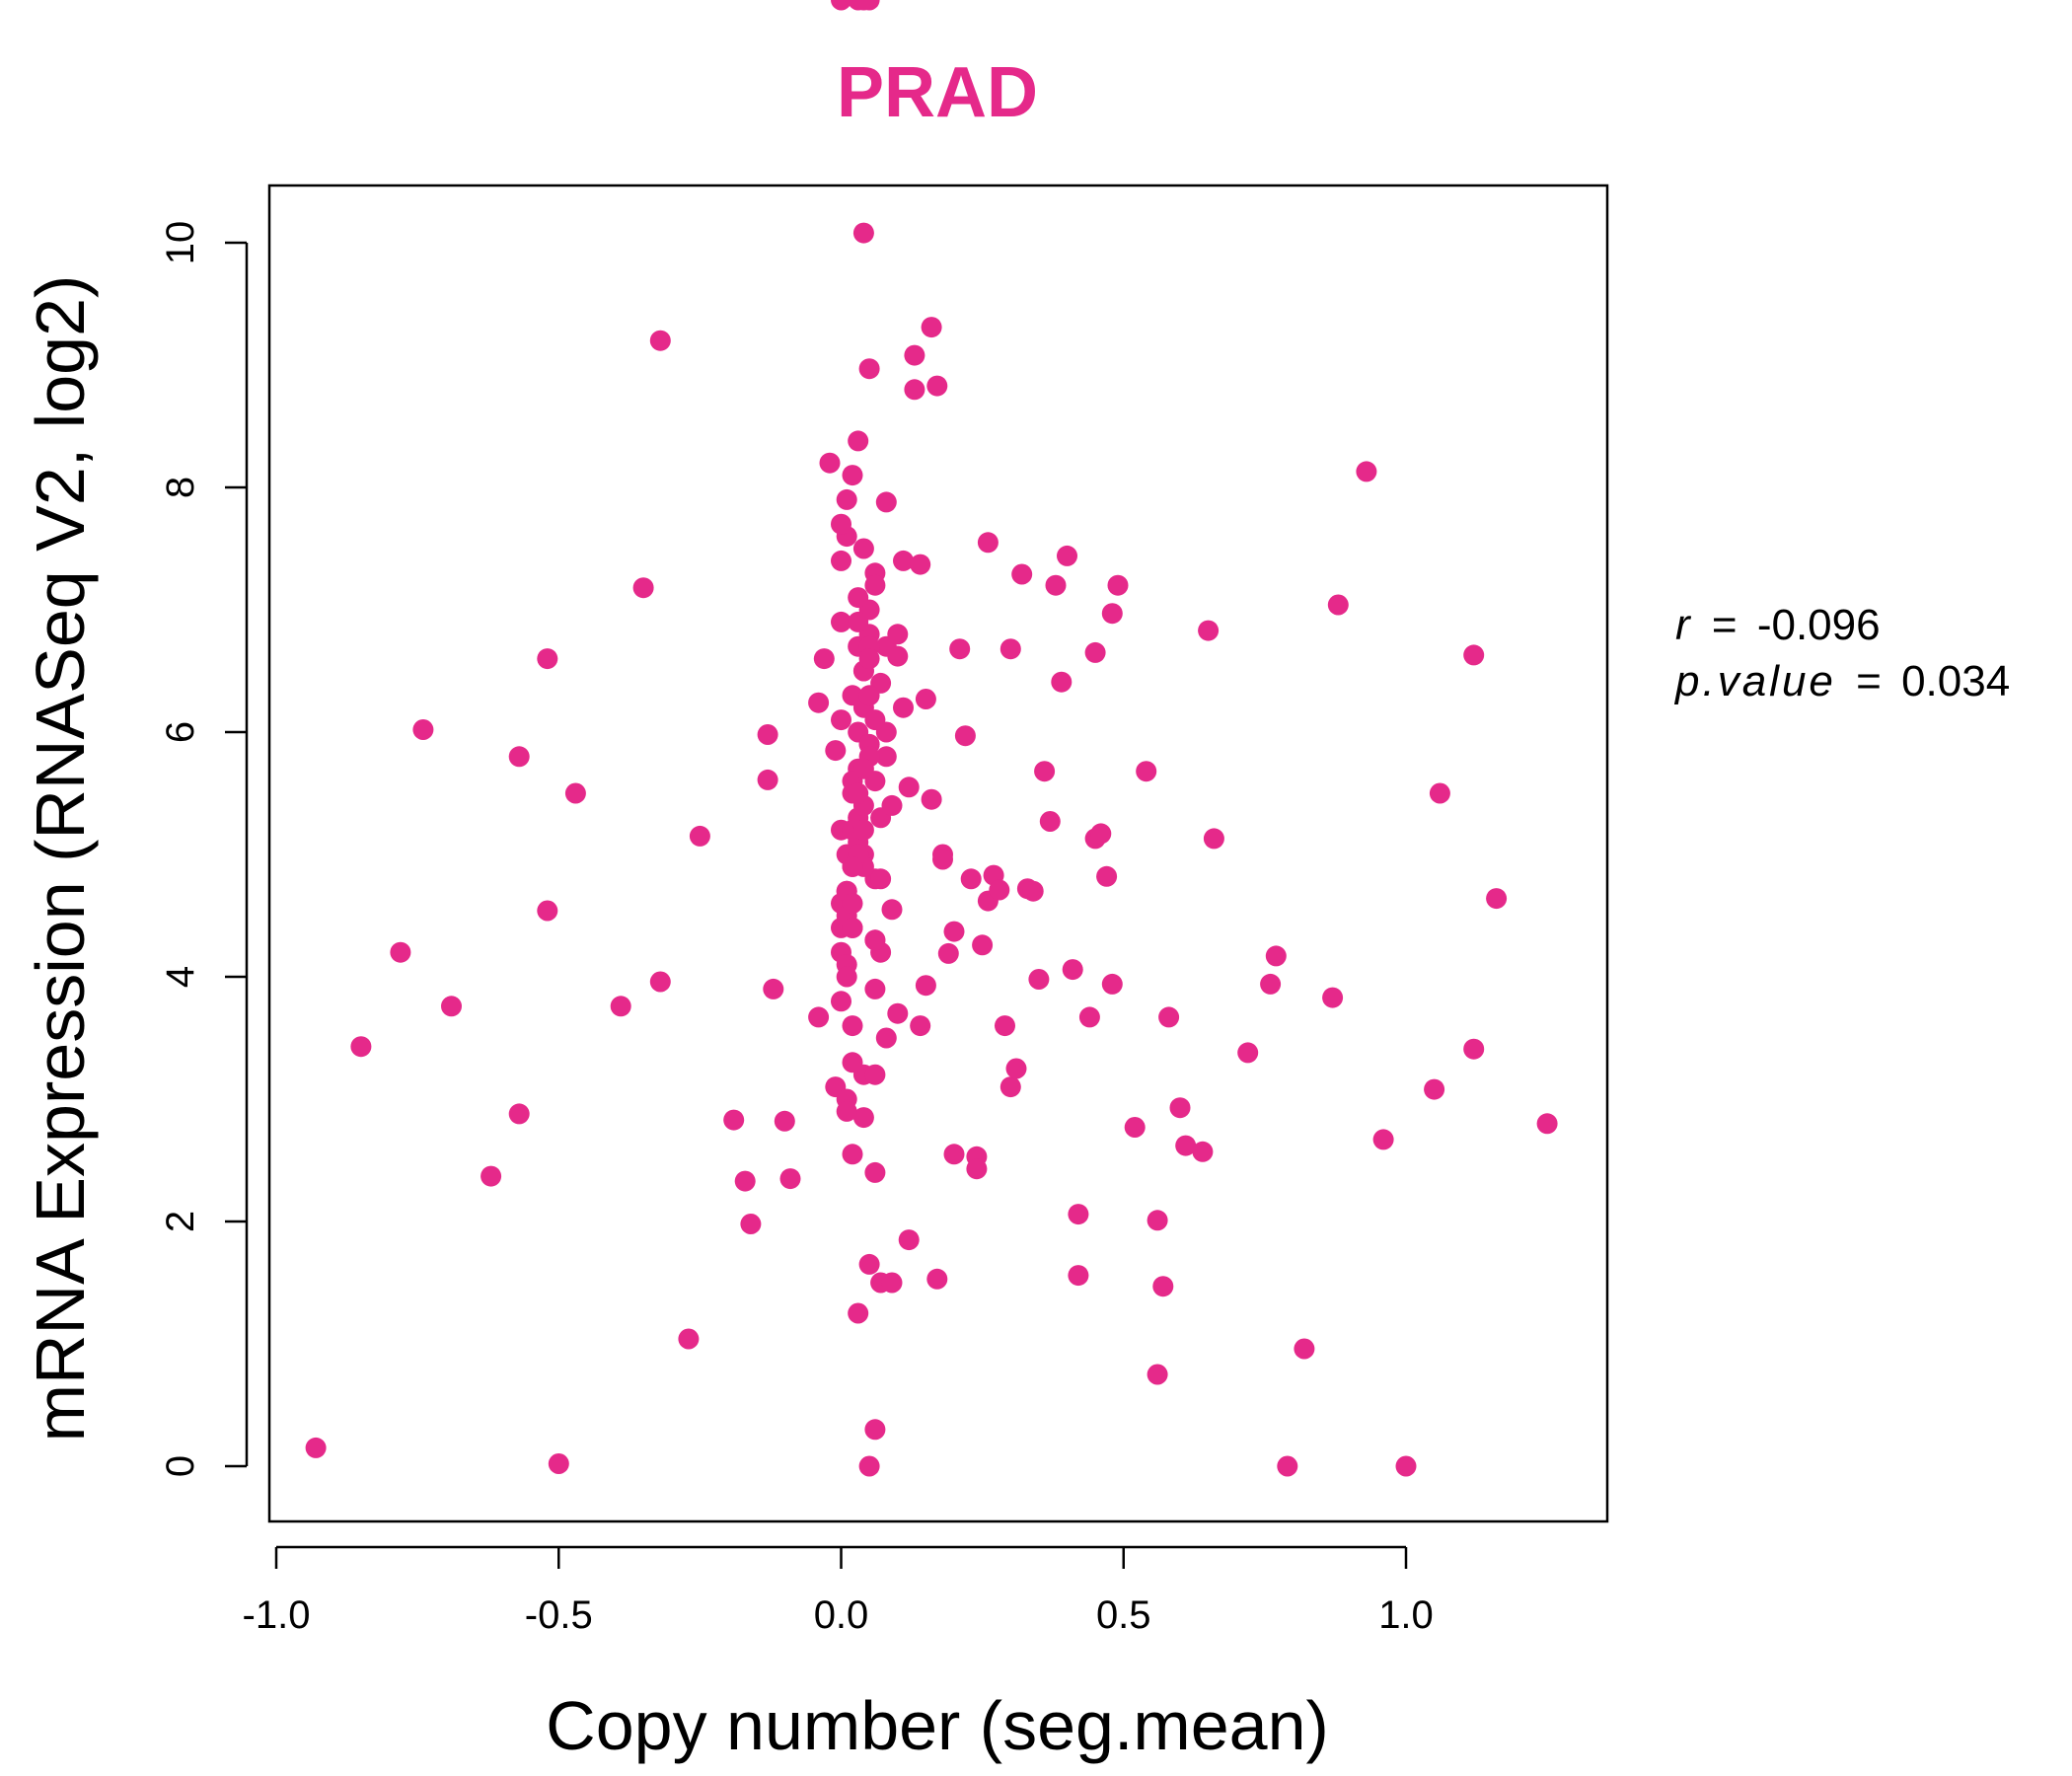 This screenshot has height=1776, width=2072. Describe the element at coordinates (1956, 681) in the screenshot. I see `p-value: 0.034` at that location.